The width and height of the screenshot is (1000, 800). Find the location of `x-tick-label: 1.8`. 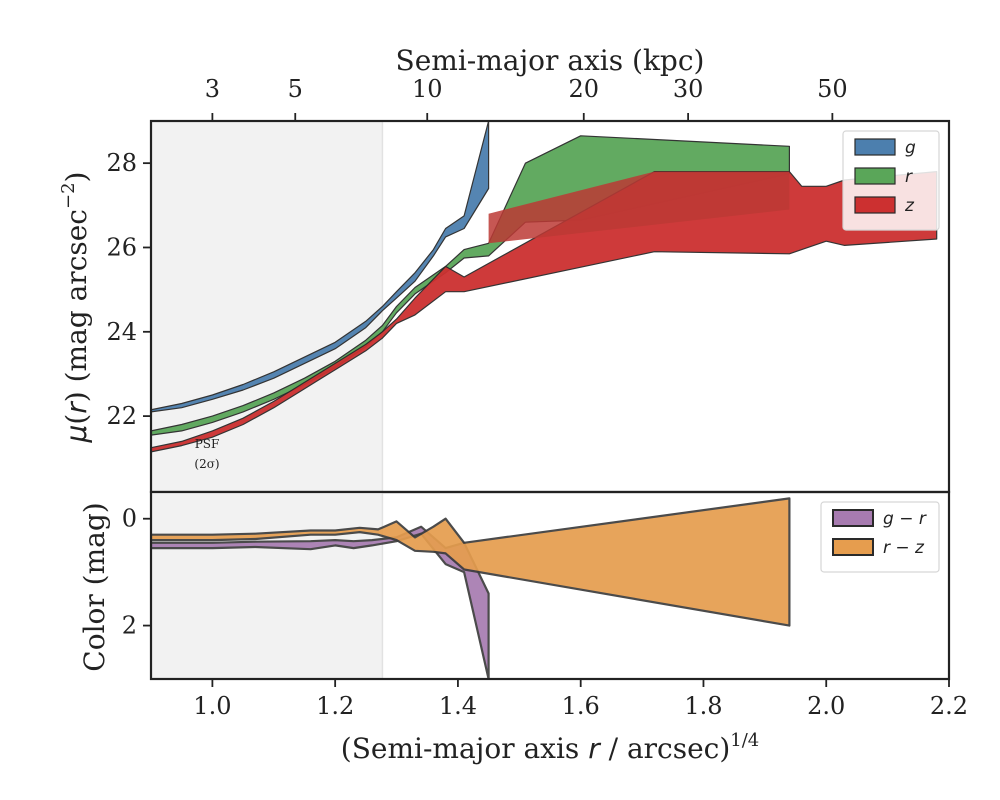

x-tick-label: 1.8 is located at coordinates (703, 706).